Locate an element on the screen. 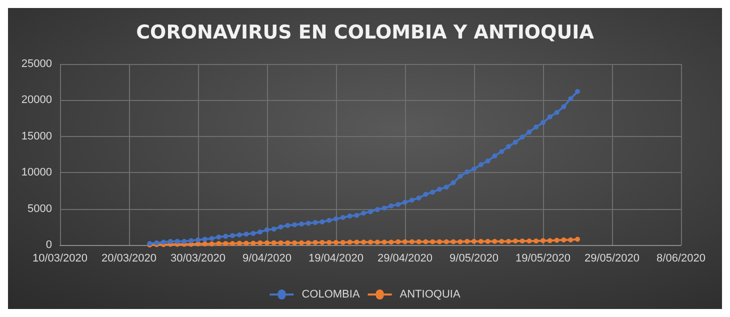  x-tick-label: 19/04/2020 is located at coordinates (336, 258).